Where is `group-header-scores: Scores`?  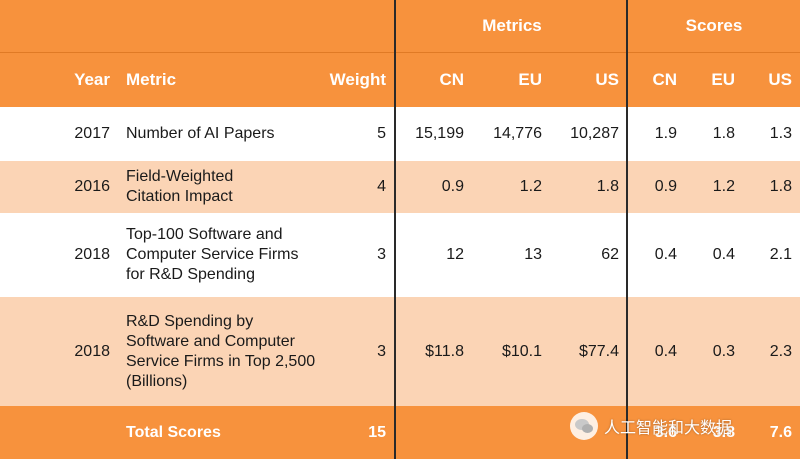 group-header-scores: Scores is located at coordinates (714, 25).